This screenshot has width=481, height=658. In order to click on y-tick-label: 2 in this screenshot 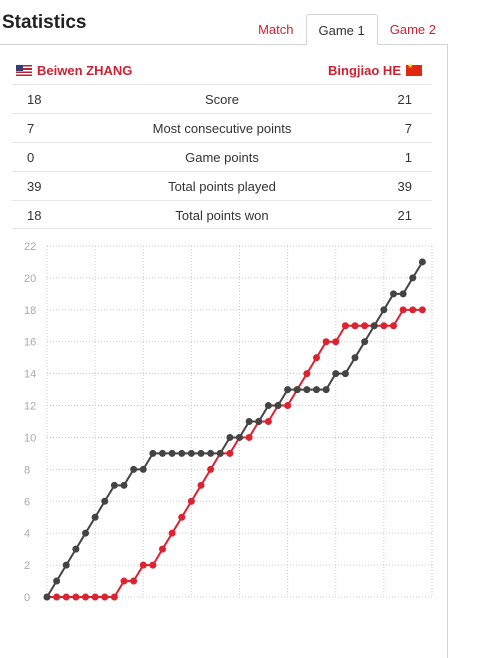, I will do `click(27, 566)`.